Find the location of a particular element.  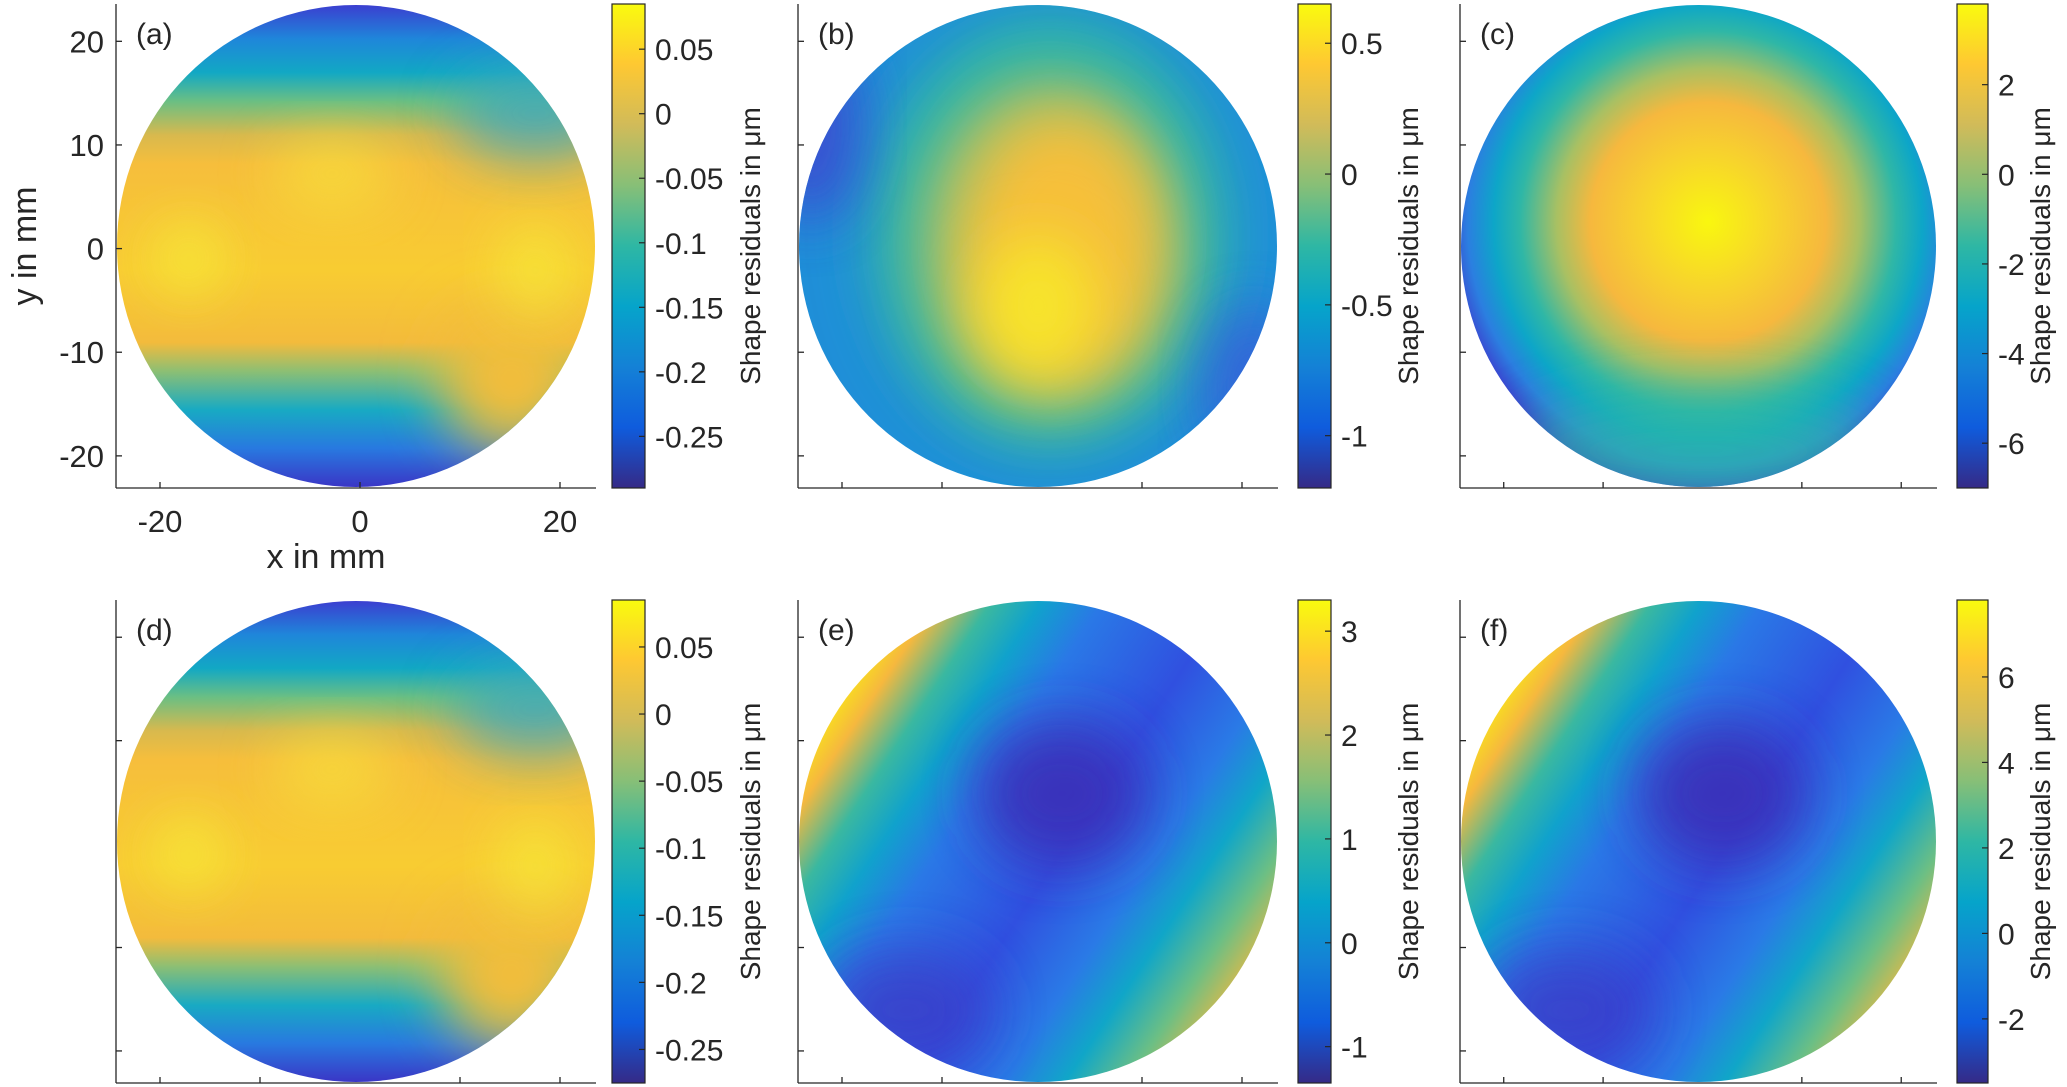

panel-letter: (e) is located at coordinates (836, 630).